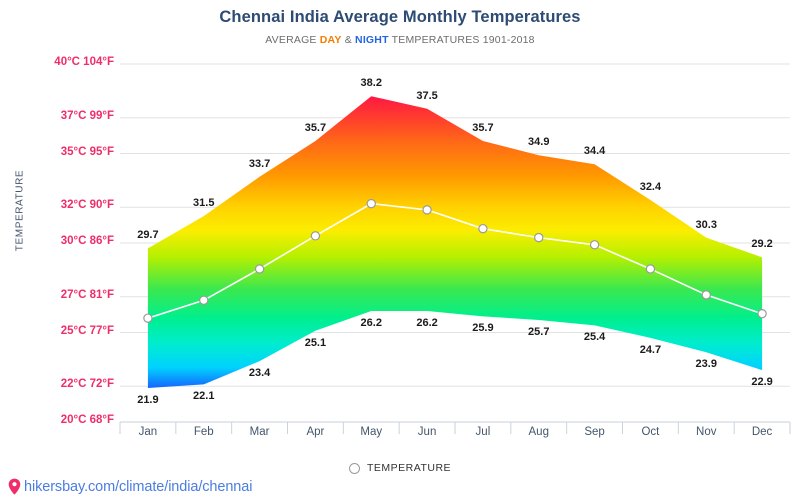 The image size is (800, 500). I want to click on x-axis-tick-apr: Apr, so click(315, 432).